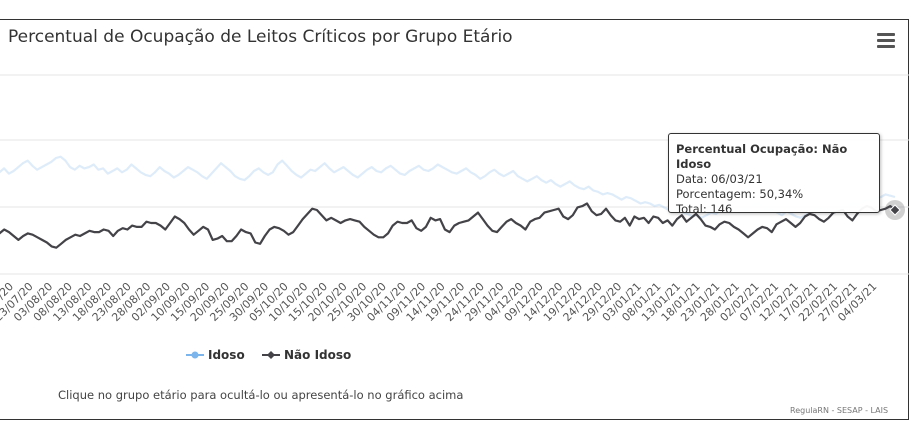  What do you see at coordinates (719, 179) in the screenshot?
I see `tooltip-date: Data: 06/03/21` at bounding box center [719, 179].